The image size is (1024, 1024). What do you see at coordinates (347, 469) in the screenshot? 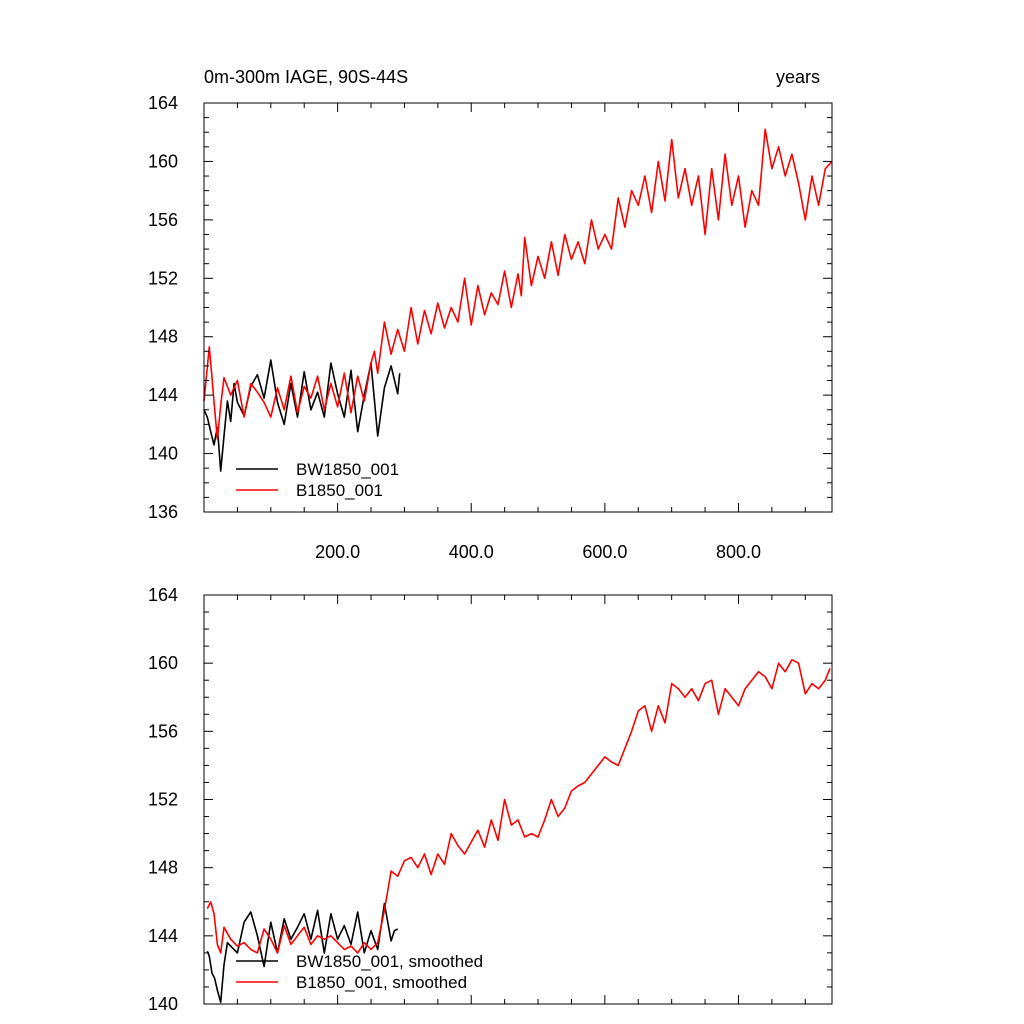
I see `legend-label-bw1850: BW1850_001` at bounding box center [347, 469].